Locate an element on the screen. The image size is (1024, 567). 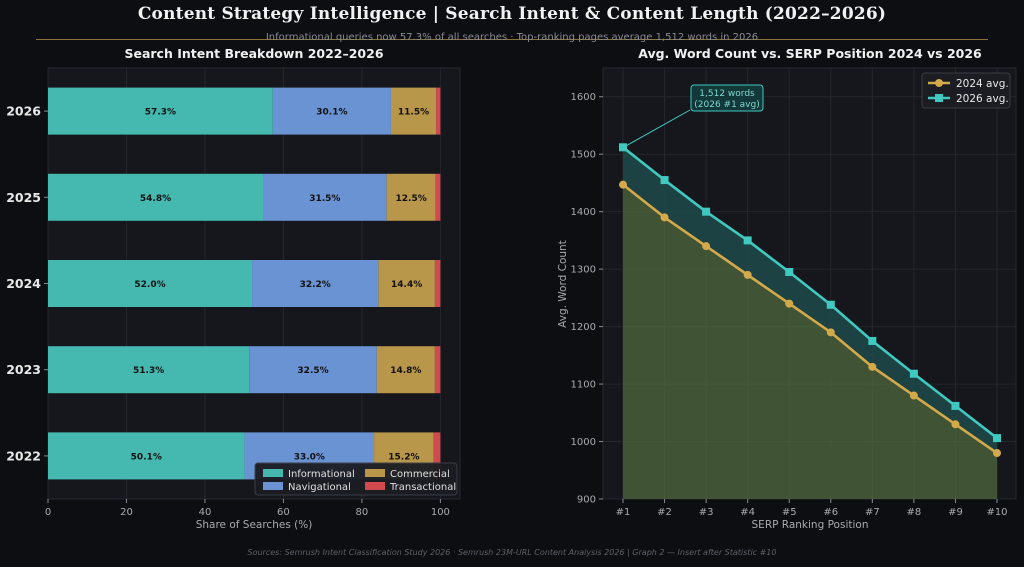
right-x-tick-label: #8 is located at coordinates (914, 512).